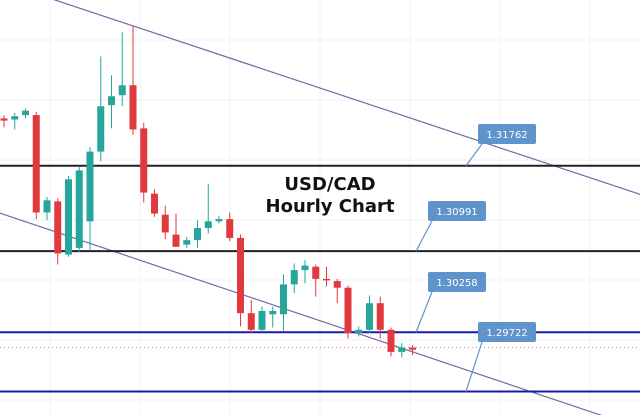  I want to click on callout-label: 1.31762, so click(506, 135).